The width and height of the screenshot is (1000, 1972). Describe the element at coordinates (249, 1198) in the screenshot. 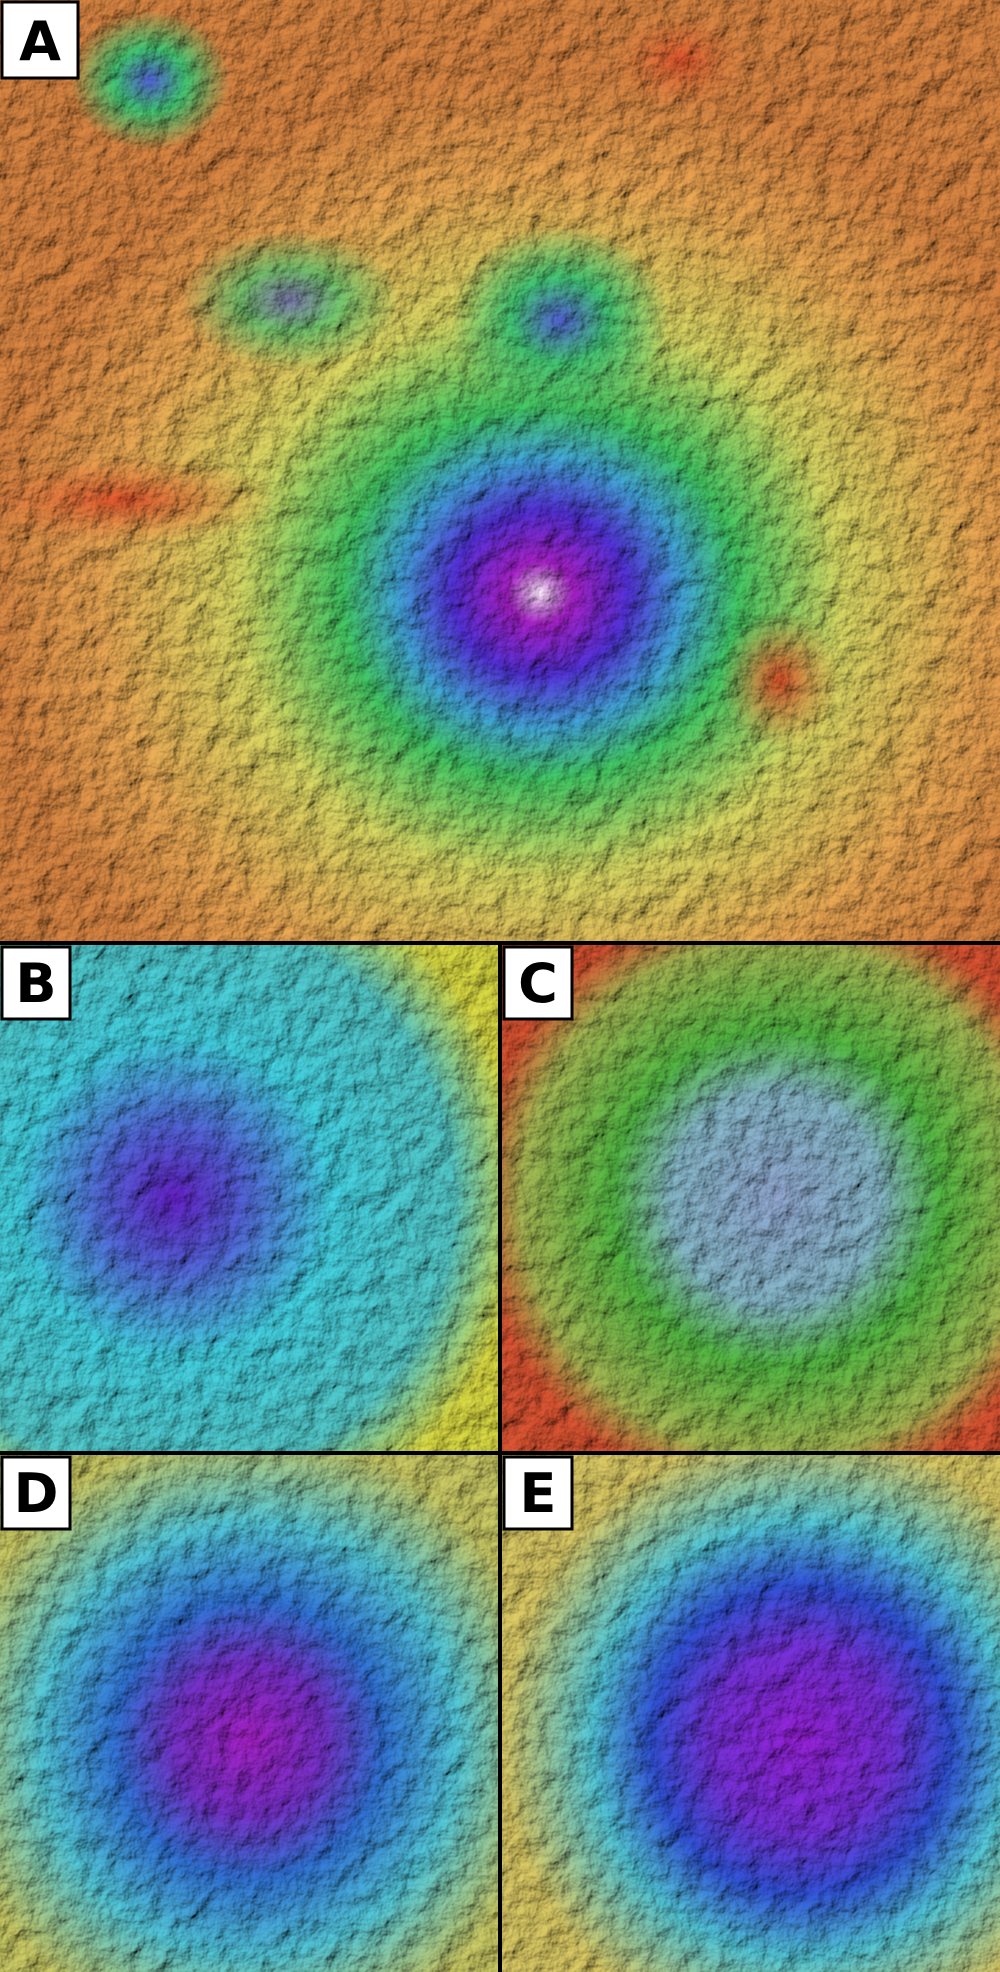

I see `panel-b: B` at that location.